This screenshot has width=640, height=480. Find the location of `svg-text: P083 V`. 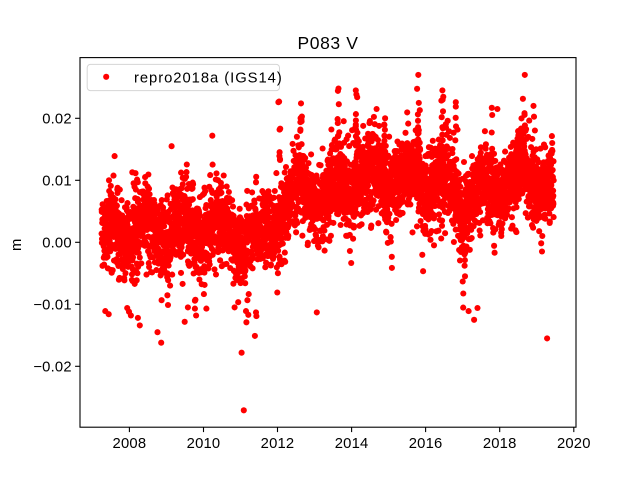

svg-text: P083 V is located at coordinates (327, 43).